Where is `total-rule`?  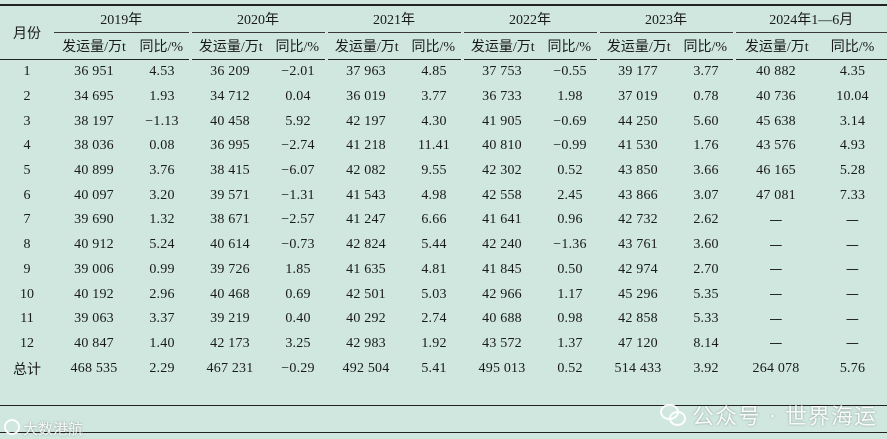
total-rule is located at coordinates (443, 405).